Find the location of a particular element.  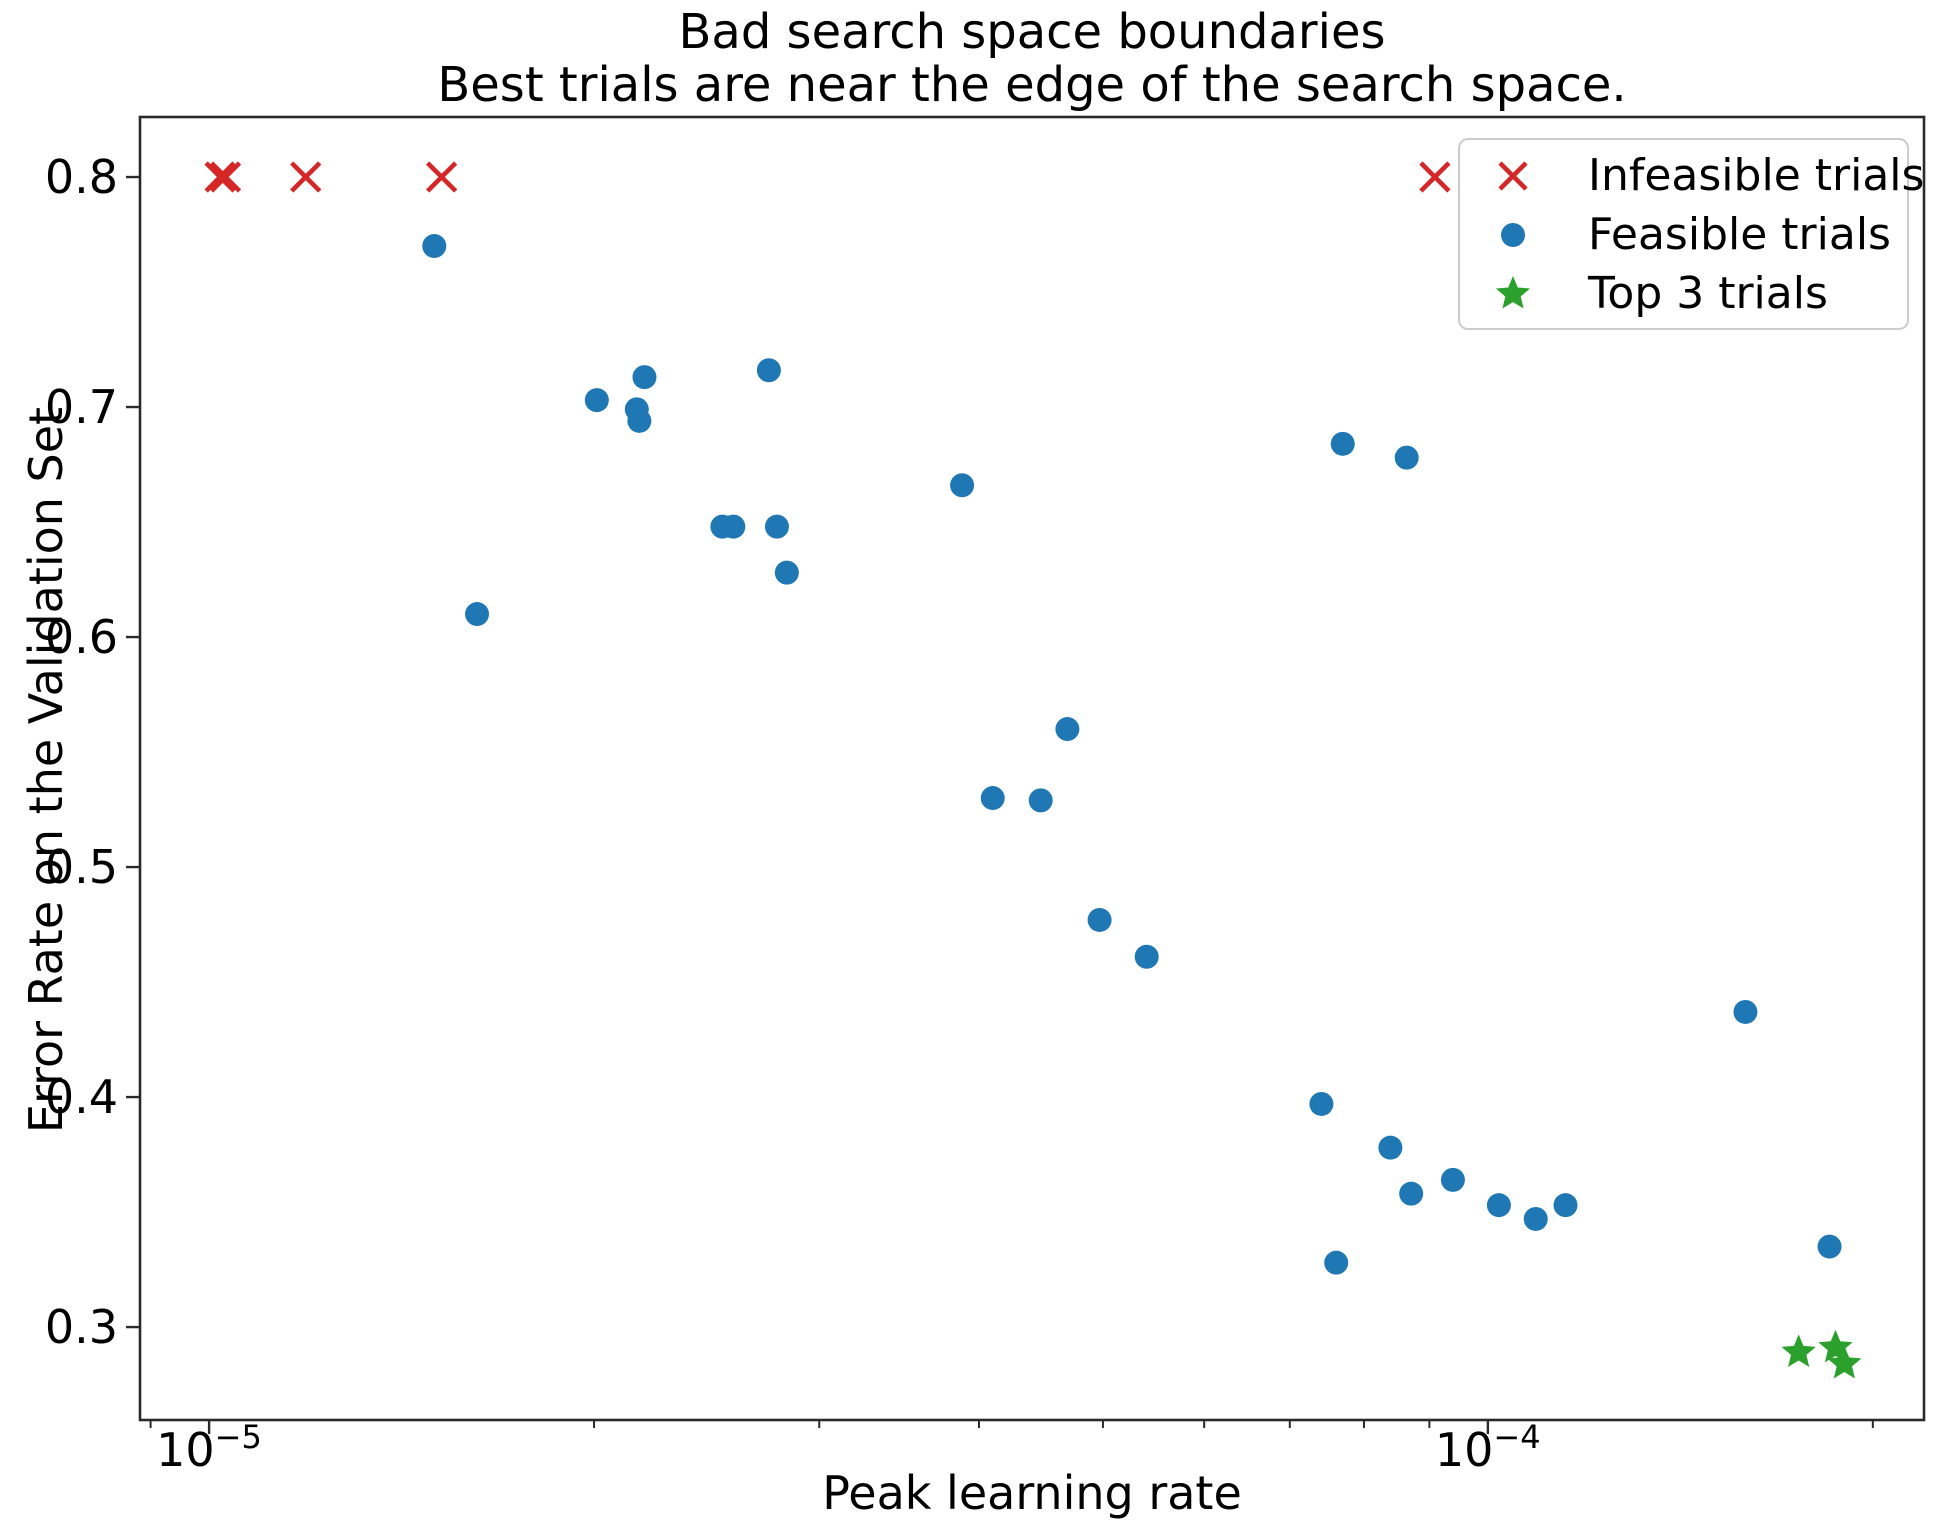

y-axis-ticks: 0.8 0.7 0.6 0.5 0.4 0.3 is located at coordinates (92, 752).